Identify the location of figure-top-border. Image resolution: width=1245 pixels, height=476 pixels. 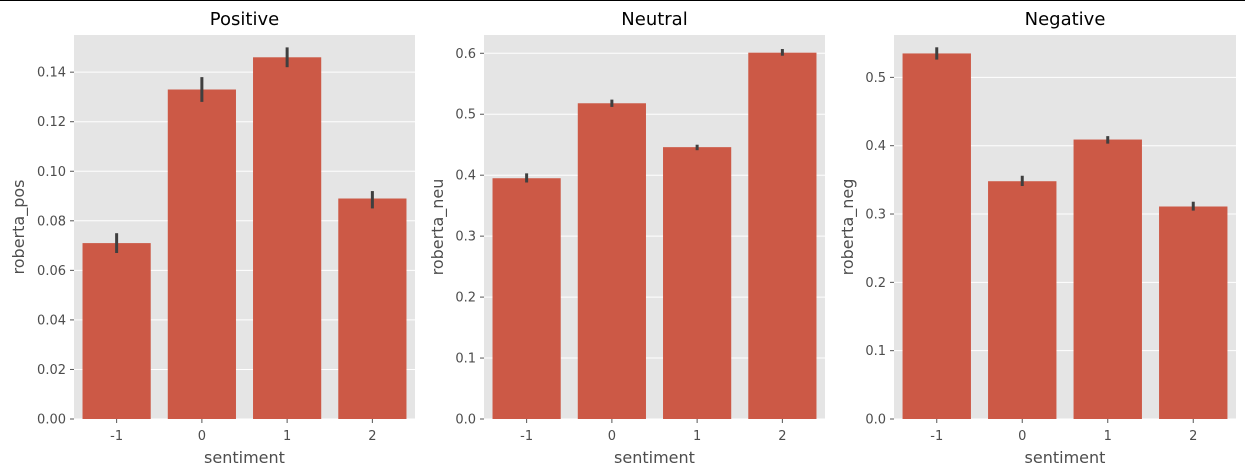
(622, 0).